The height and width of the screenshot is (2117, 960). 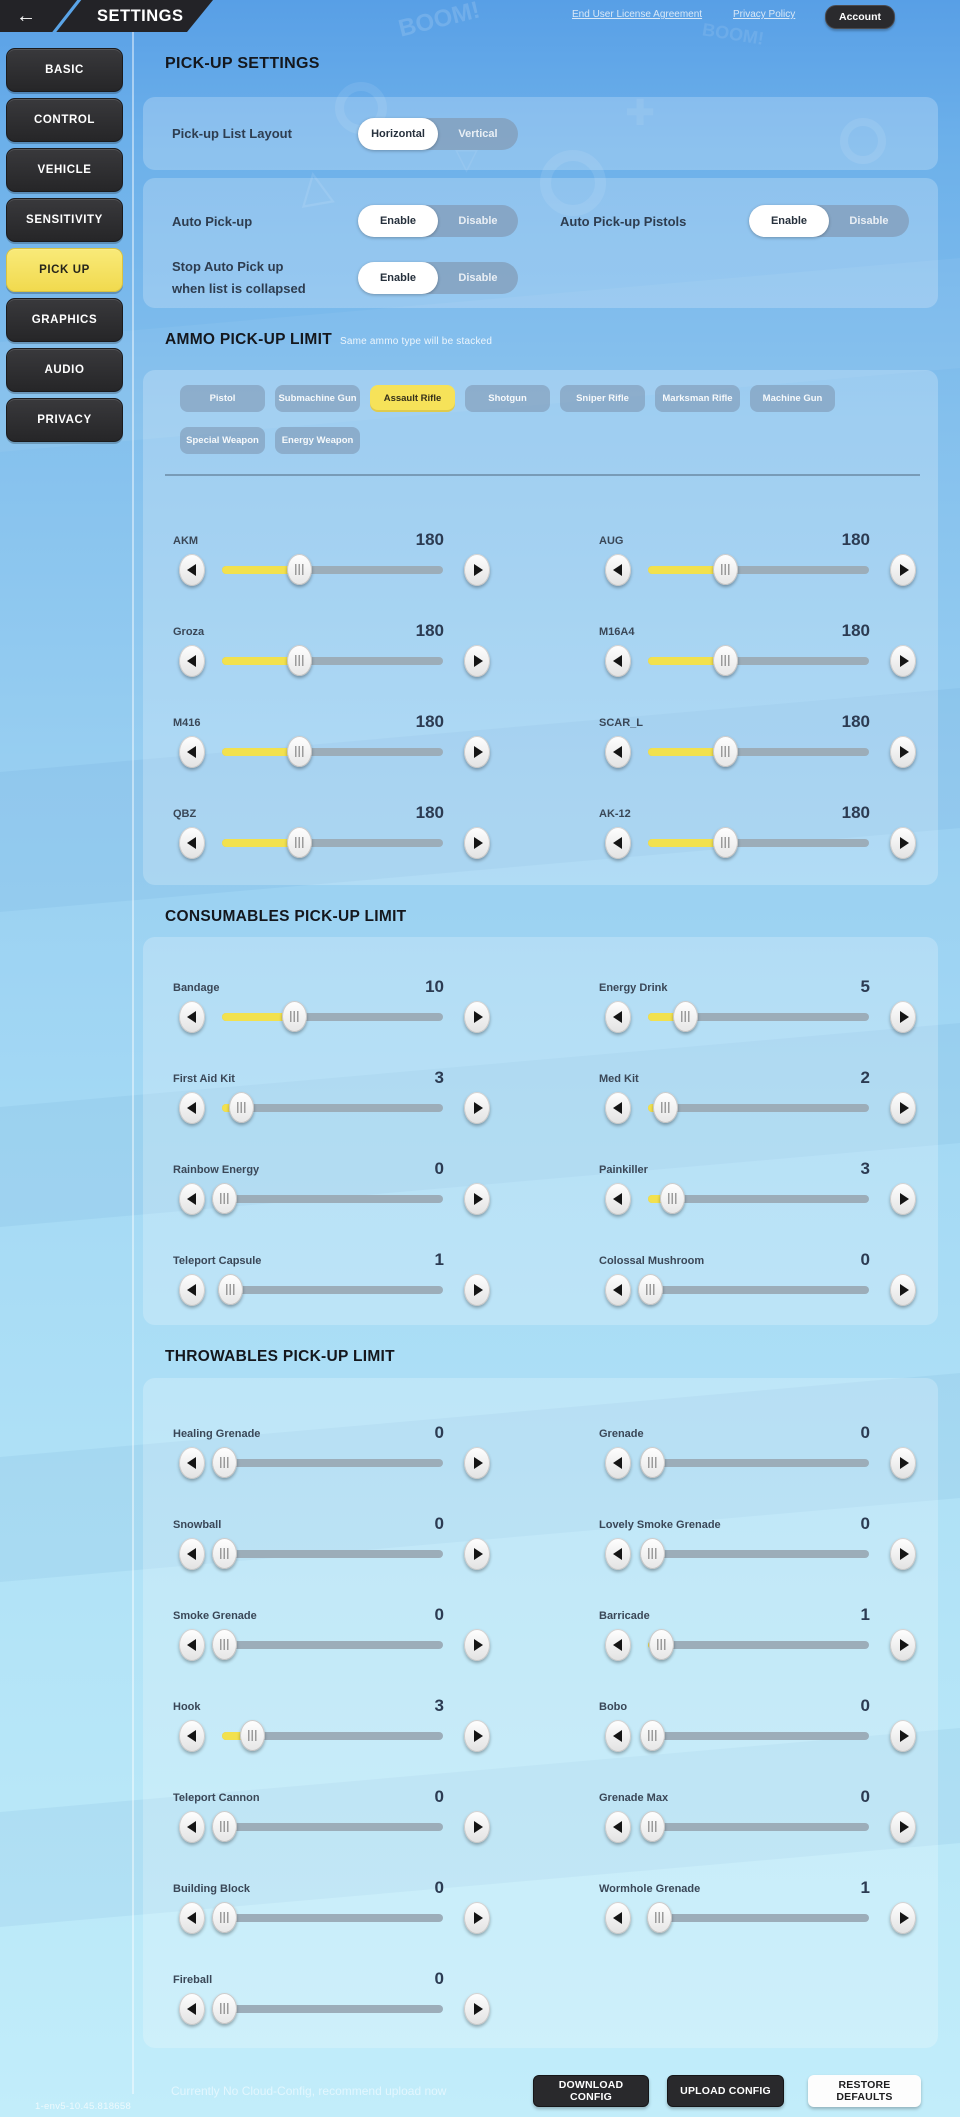 I want to click on sidebar-item-pick-up: PICK UP, so click(x=64, y=270).